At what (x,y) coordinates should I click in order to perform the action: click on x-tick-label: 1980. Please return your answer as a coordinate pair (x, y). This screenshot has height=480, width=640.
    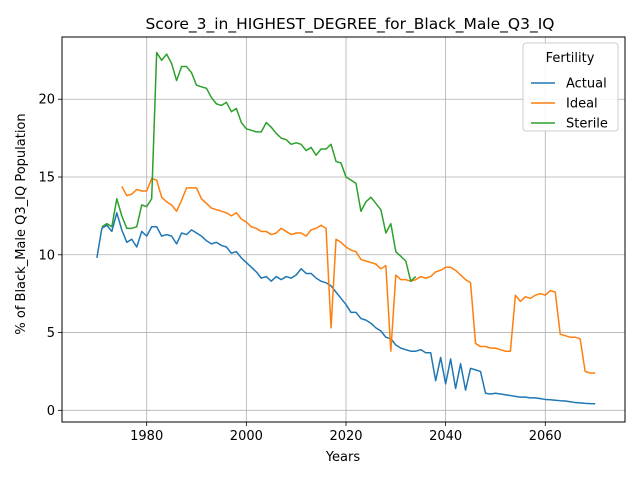
    Looking at the image, I should click on (146, 436).